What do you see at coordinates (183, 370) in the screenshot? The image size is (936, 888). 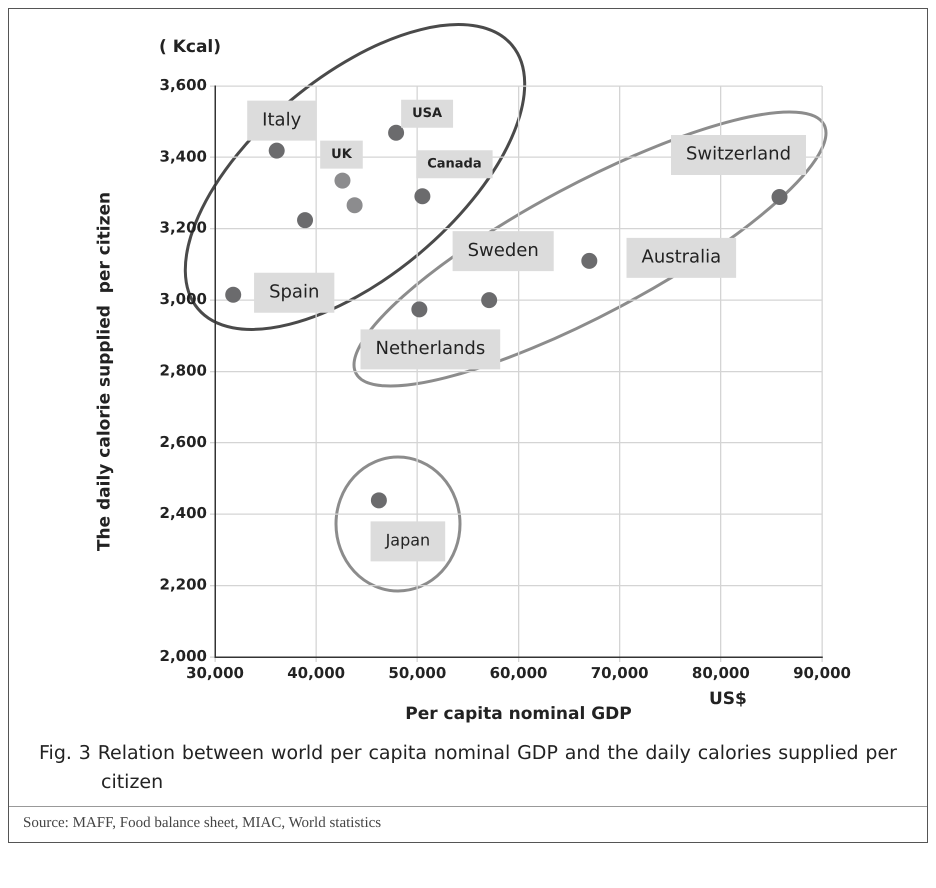 I see `y-tick-label: 2,800` at bounding box center [183, 370].